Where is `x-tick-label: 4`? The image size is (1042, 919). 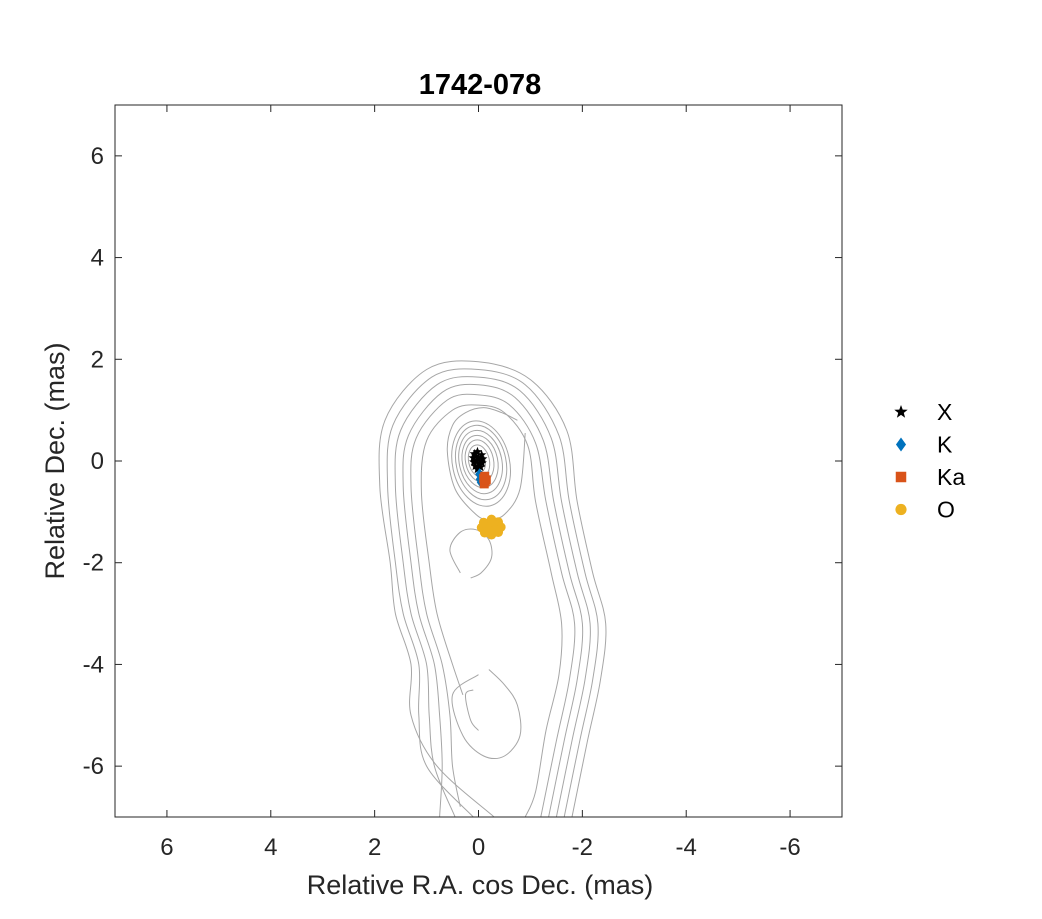
x-tick-label: 4 is located at coordinates (270, 847).